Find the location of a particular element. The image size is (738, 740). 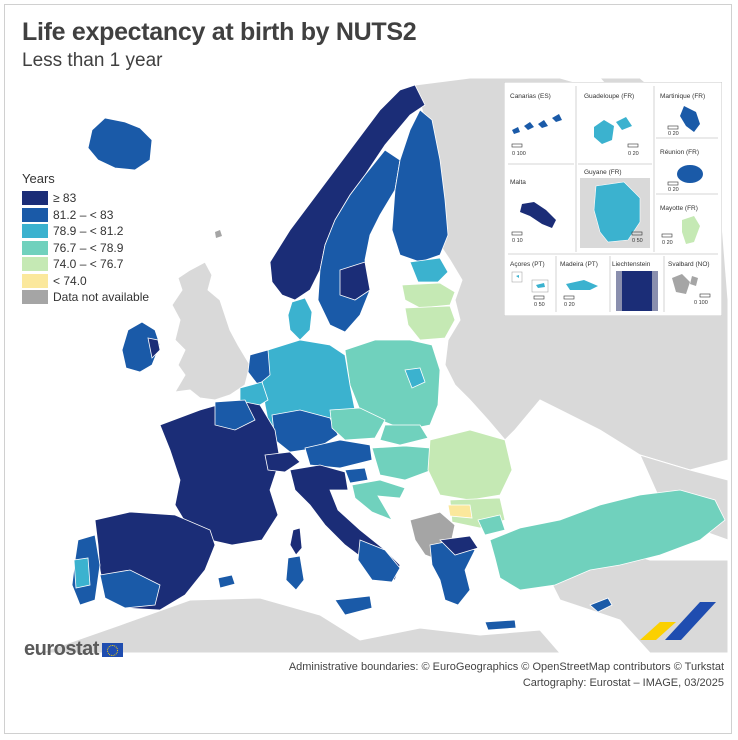

legend-label: ≥ 83 is located at coordinates (65, 198).